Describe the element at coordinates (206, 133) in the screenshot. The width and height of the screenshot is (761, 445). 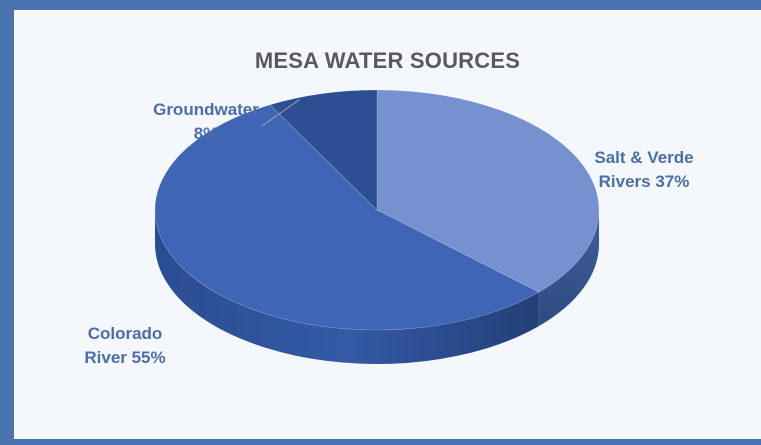
I see `label-groundwater-line2: 8%` at that location.